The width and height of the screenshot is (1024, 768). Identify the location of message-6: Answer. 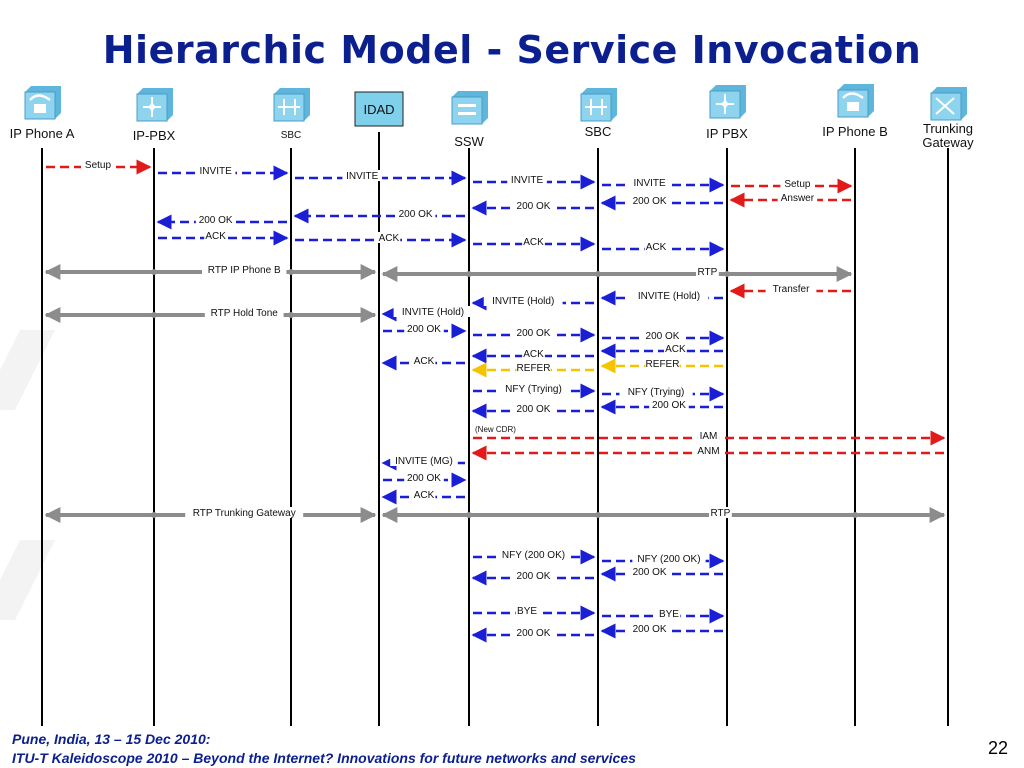
(790, 200).